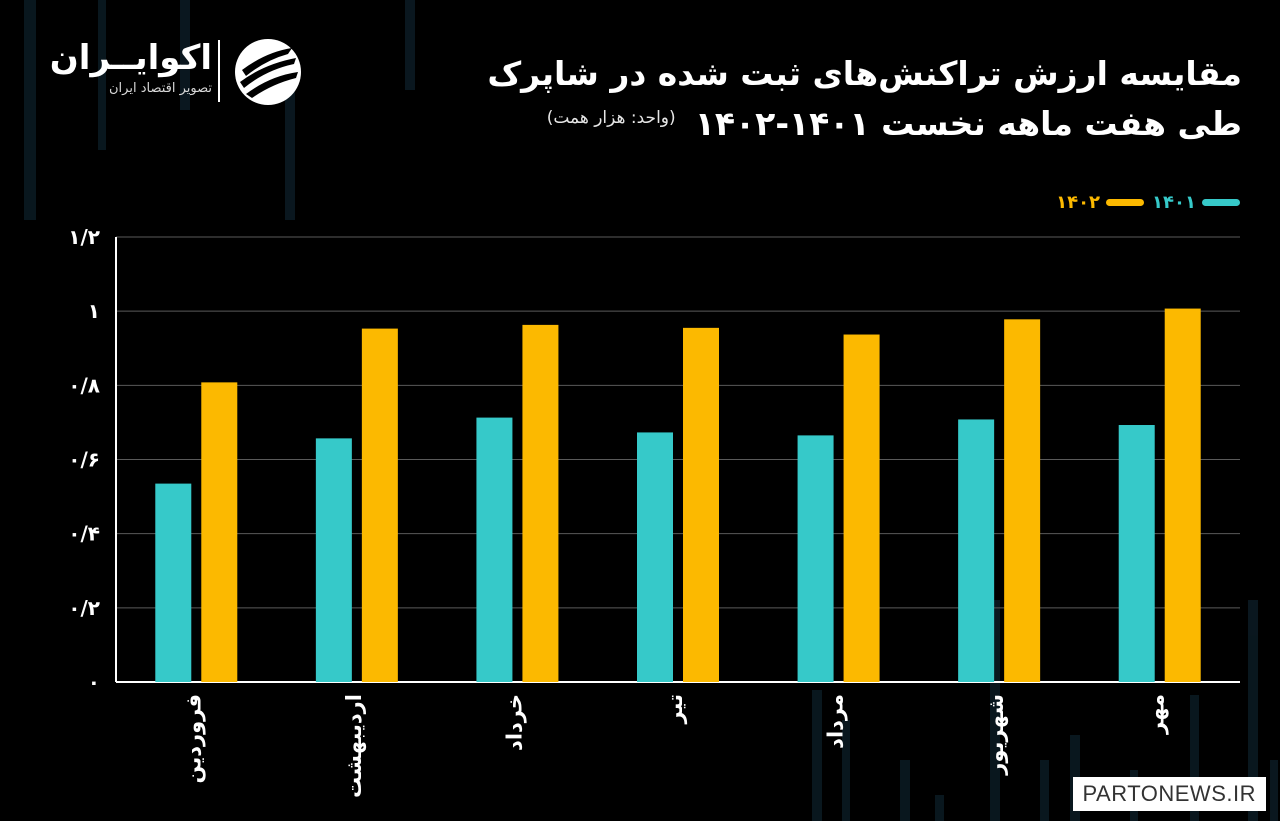 This screenshot has width=1280, height=821. What do you see at coordinates (130, 58) in the screenshot?
I see `logo-name: اکوایــران` at bounding box center [130, 58].